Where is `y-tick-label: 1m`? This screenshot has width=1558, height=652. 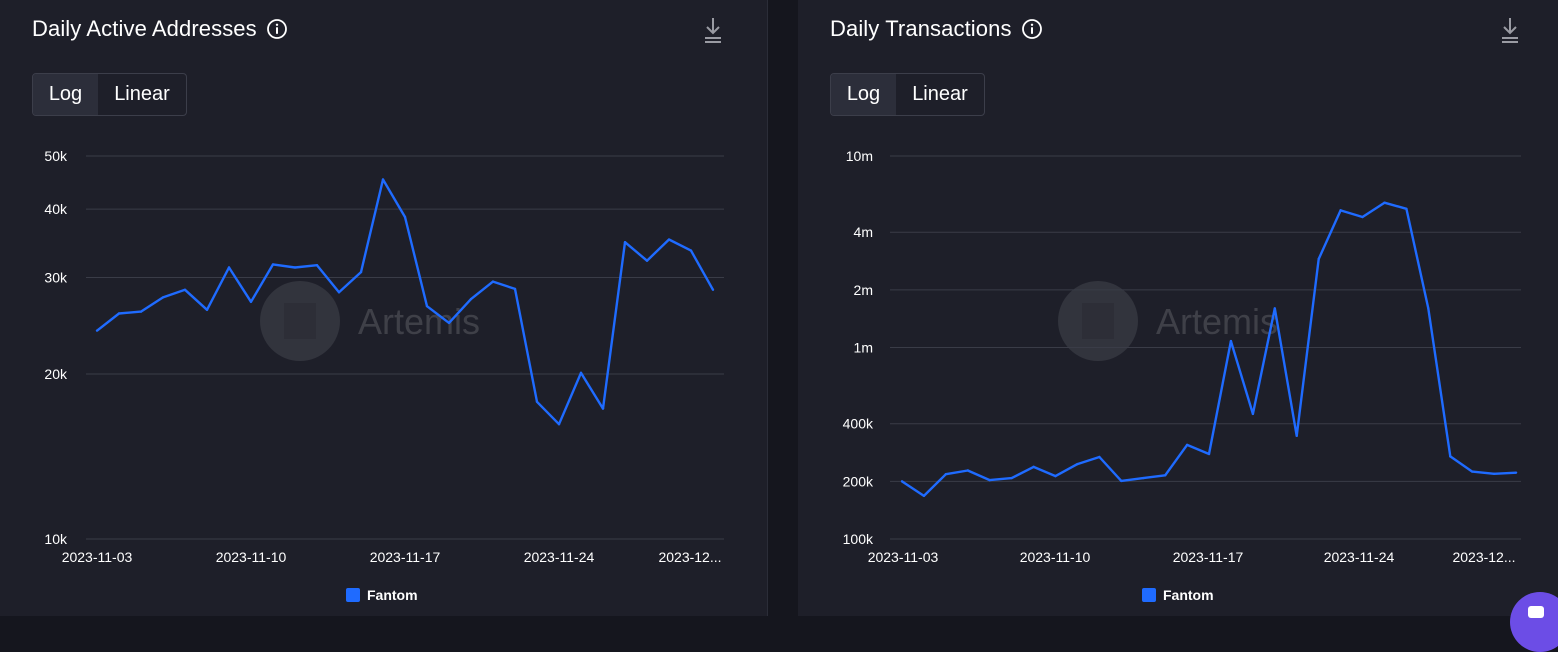
y-tick-label: 1m is located at coordinates (863, 348).